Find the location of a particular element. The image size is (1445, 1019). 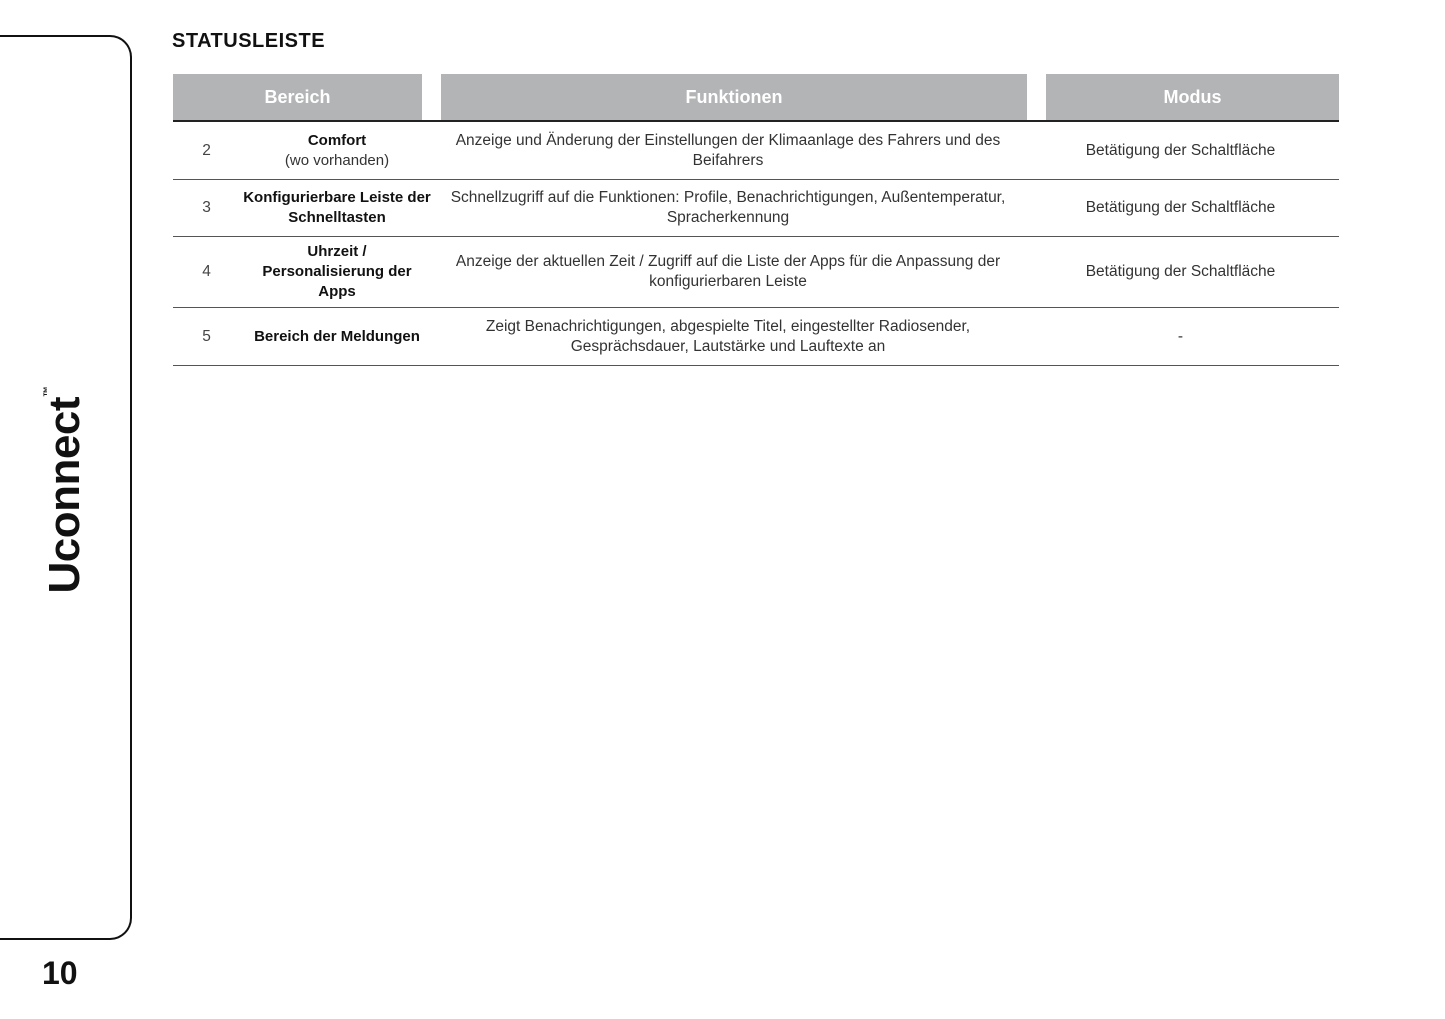

row-modus: - is located at coordinates (1180, 336).